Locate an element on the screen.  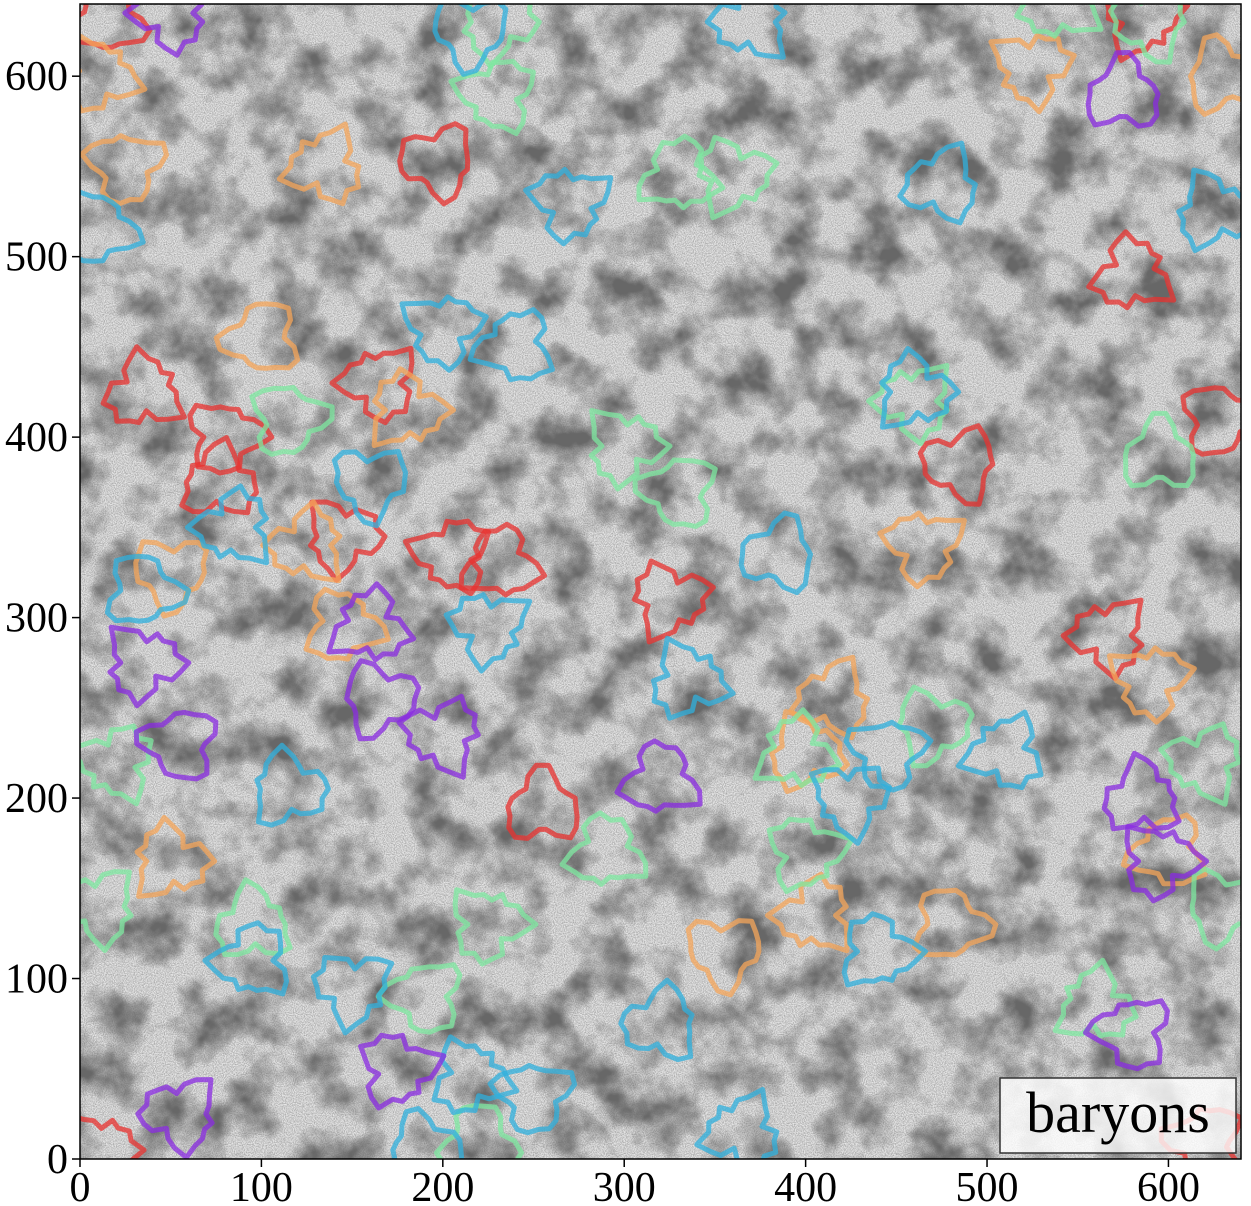
y-tick-label: 600 is located at coordinates (36, 77).